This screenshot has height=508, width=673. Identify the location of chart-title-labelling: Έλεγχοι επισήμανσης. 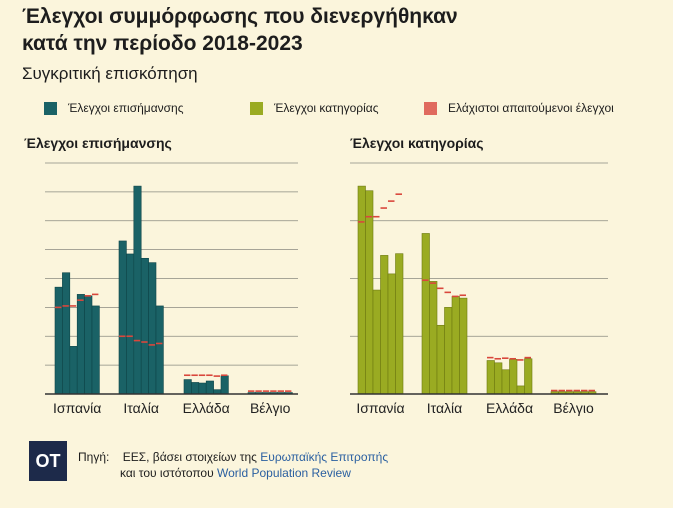
(98, 143).